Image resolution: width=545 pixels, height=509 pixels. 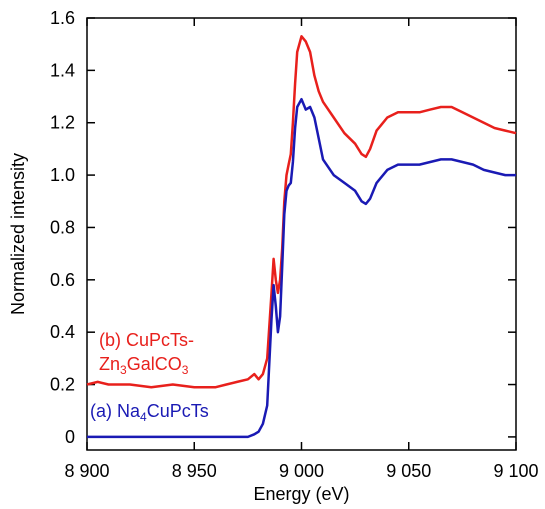 What do you see at coordinates (62, 332) in the screenshot?
I see `y-tick-label: 0.4` at bounding box center [62, 332].